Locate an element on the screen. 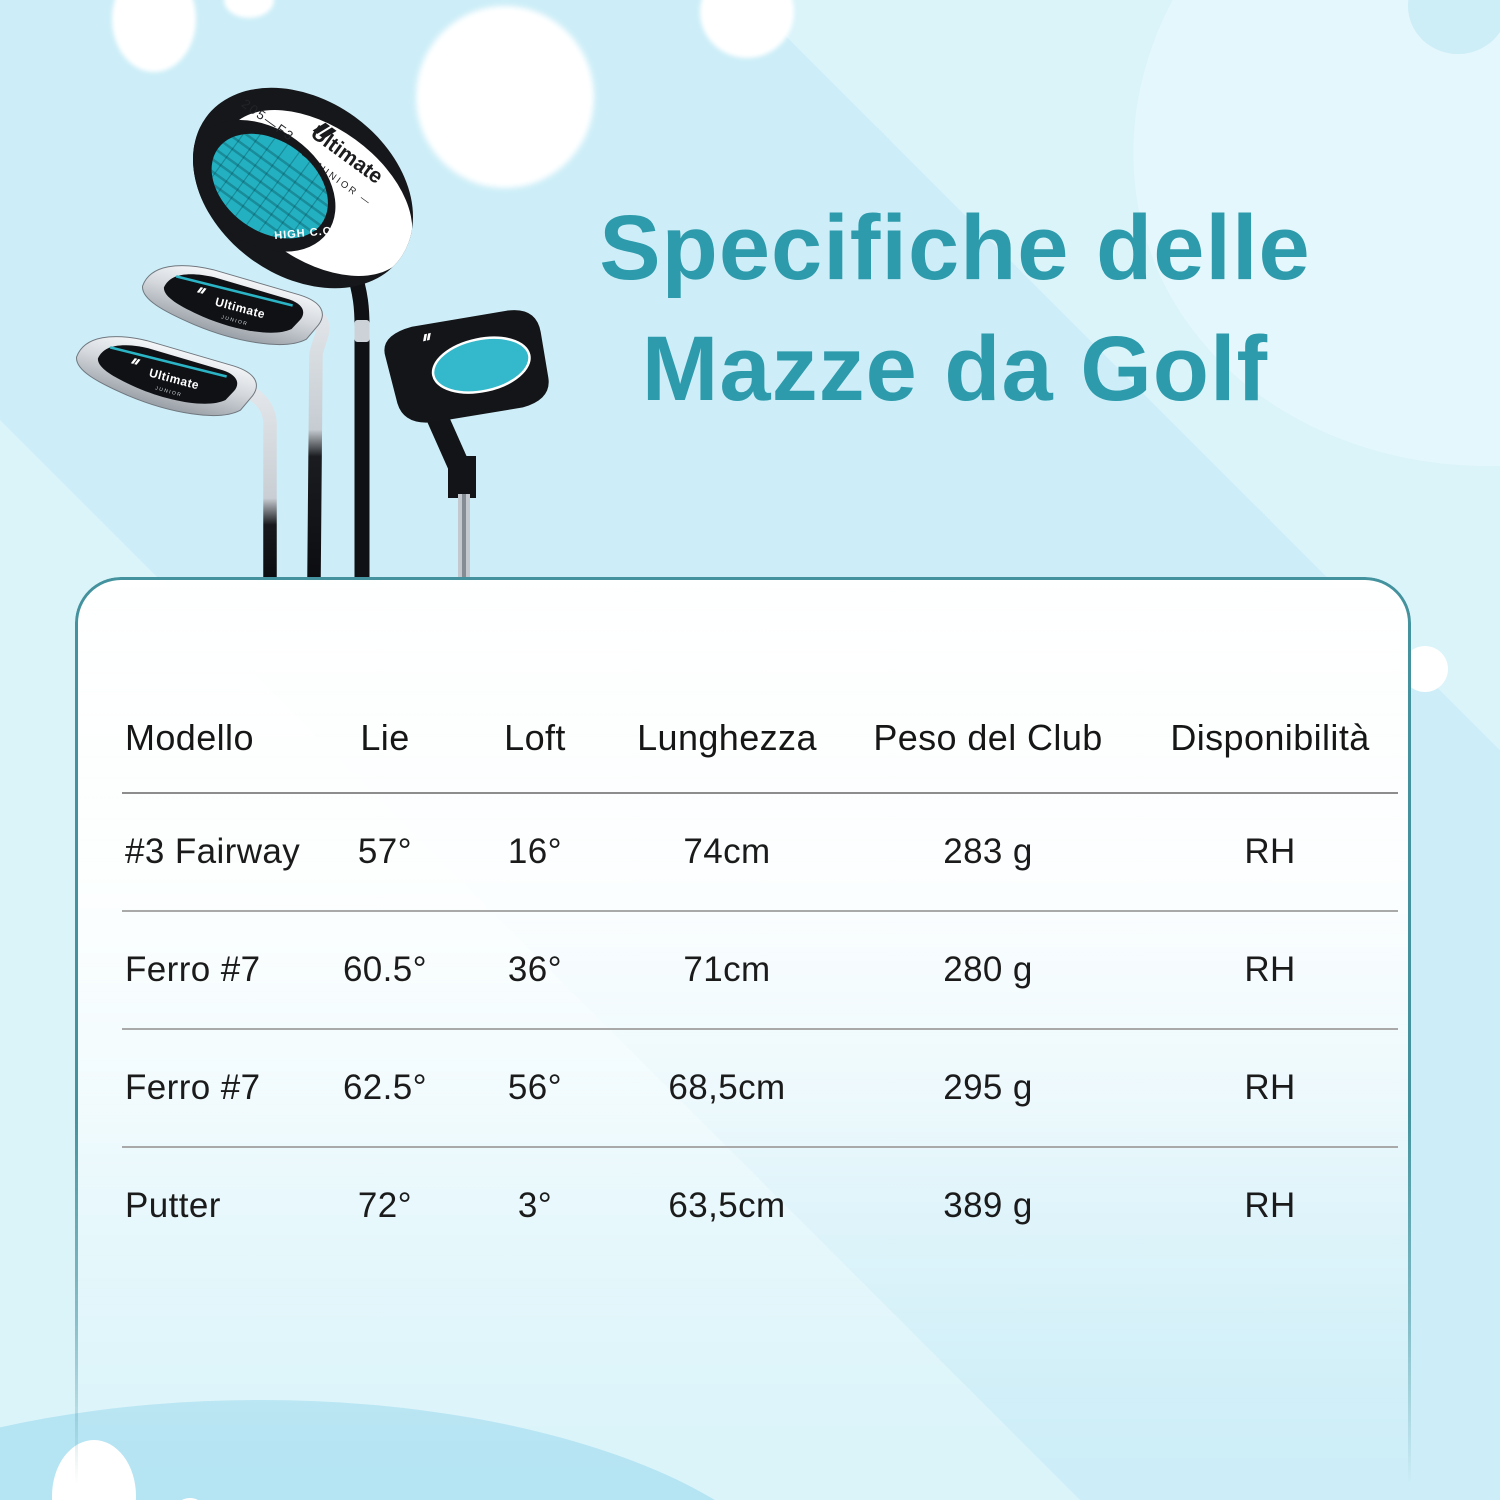  iron-head-7: Ultimate JUNIOR is located at coordinates (231, 305).